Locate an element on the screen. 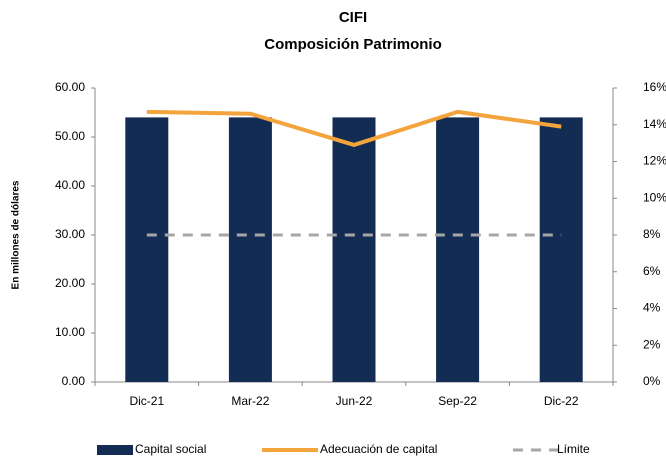  legend-label: Capital social is located at coordinates (170, 449).